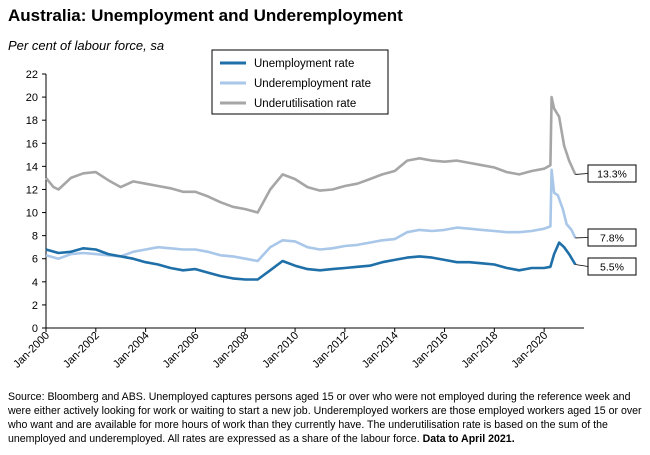 The image size is (650, 455). I want to click on y-tick-label: 4, so click(35, 283).